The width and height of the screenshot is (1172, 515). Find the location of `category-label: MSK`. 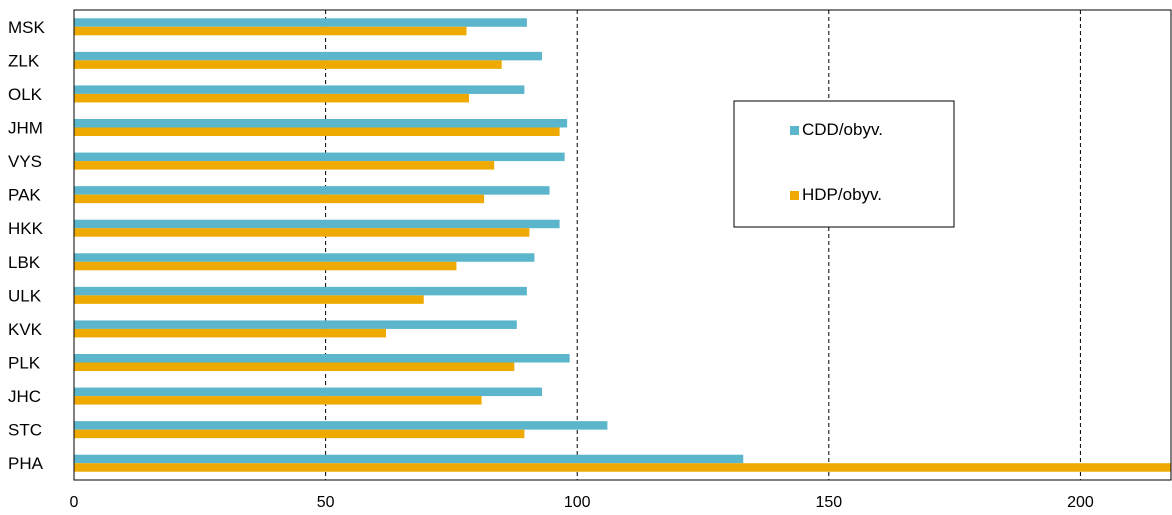

category-label: MSK is located at coordinates (27, 27).